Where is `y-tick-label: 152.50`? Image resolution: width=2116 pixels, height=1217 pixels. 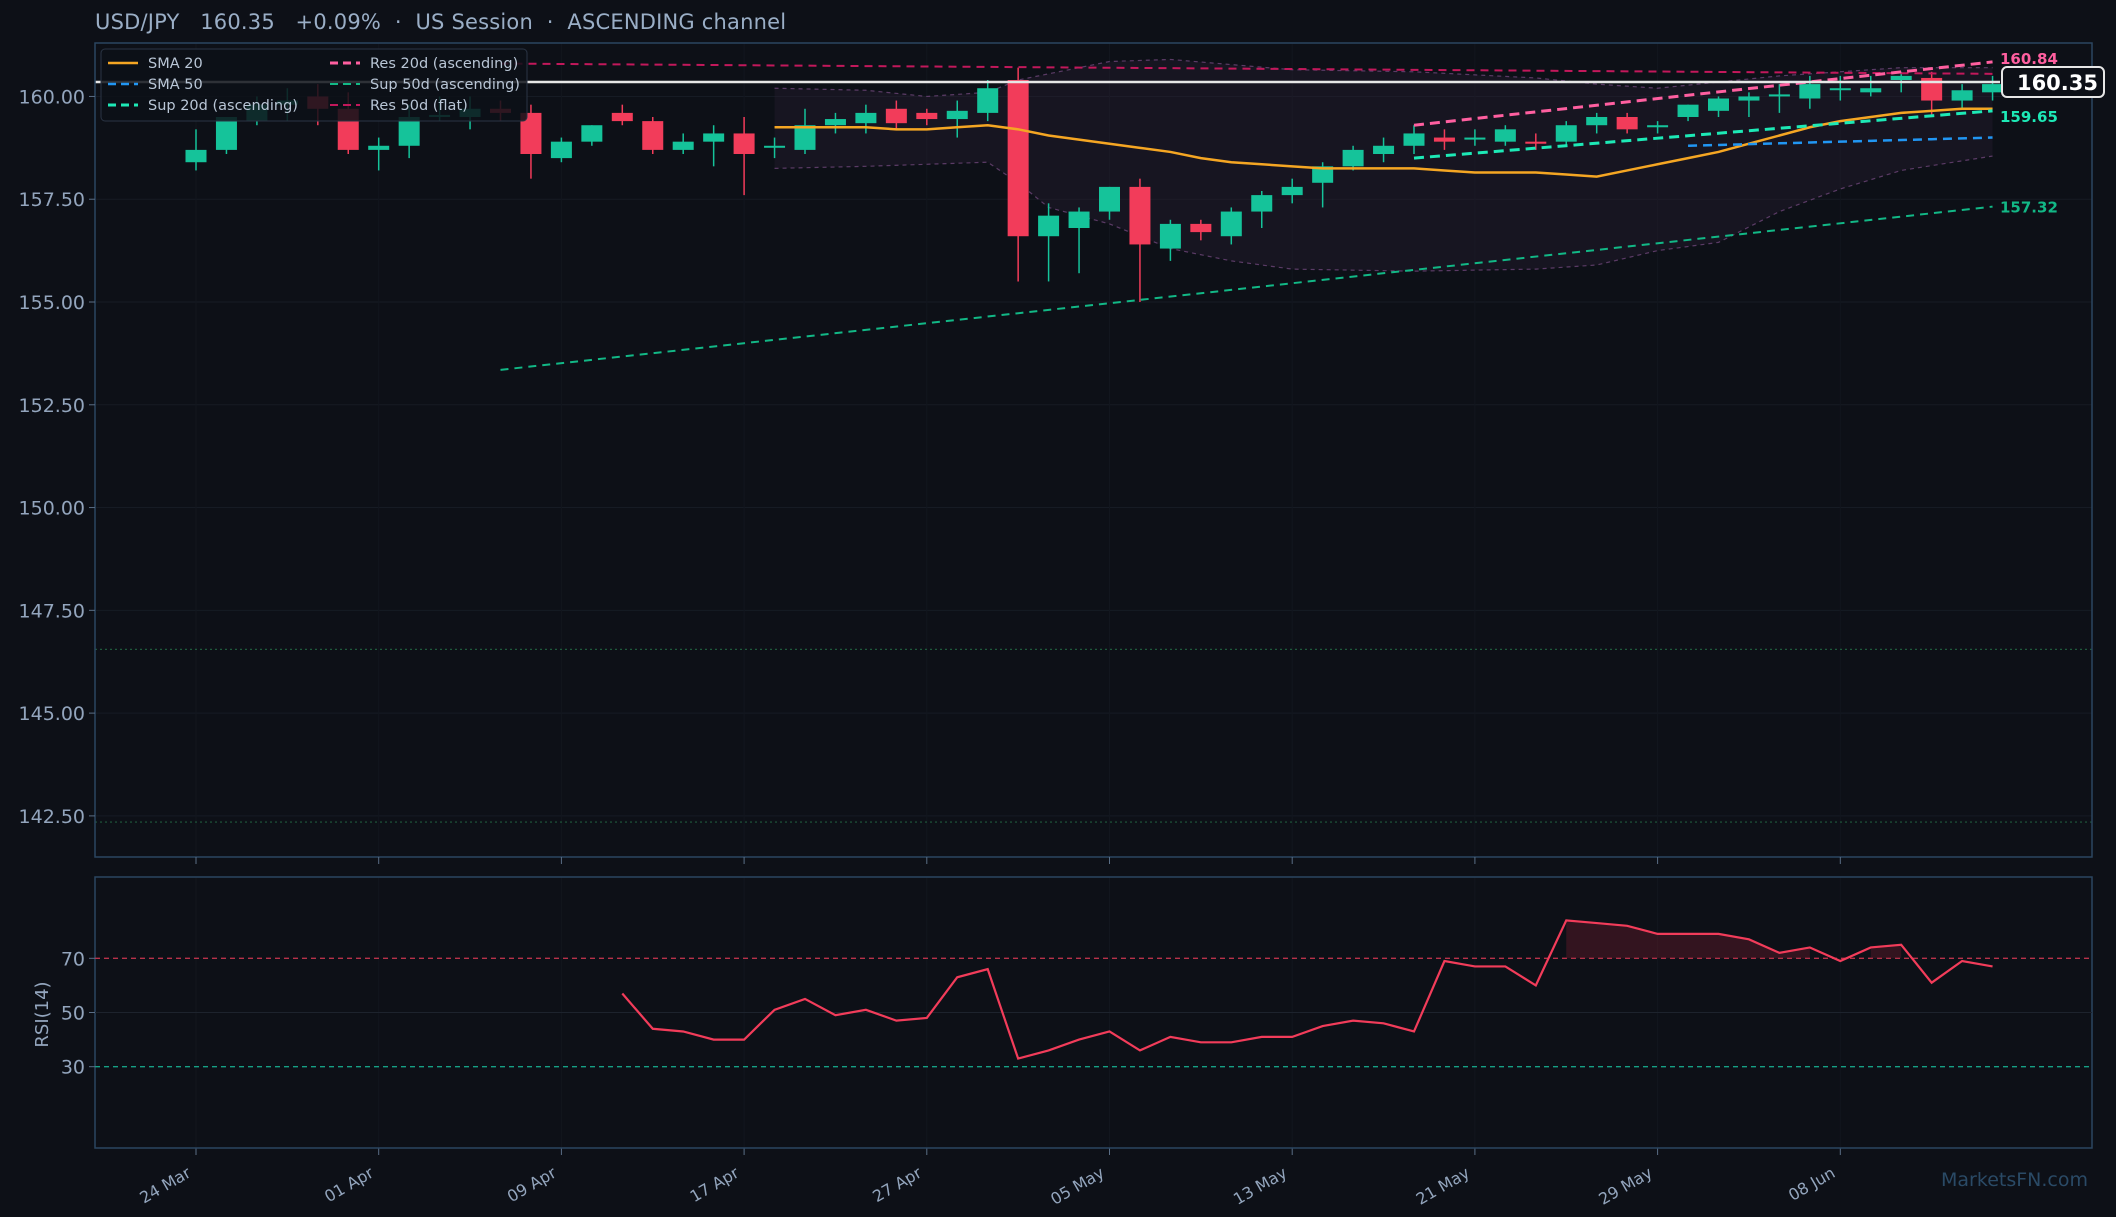
y-tick-label: 152.50 is located at coordinates (52, 406).